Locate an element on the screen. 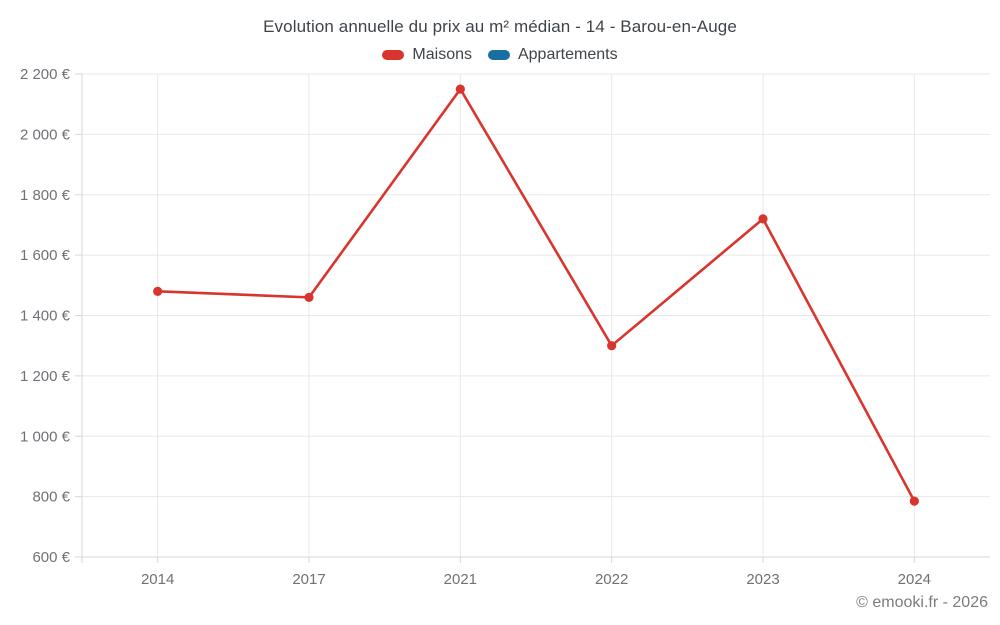 This screenshot has width=1000, height=625. y-tick-label: 600 € is located at coordinates (51, 557).